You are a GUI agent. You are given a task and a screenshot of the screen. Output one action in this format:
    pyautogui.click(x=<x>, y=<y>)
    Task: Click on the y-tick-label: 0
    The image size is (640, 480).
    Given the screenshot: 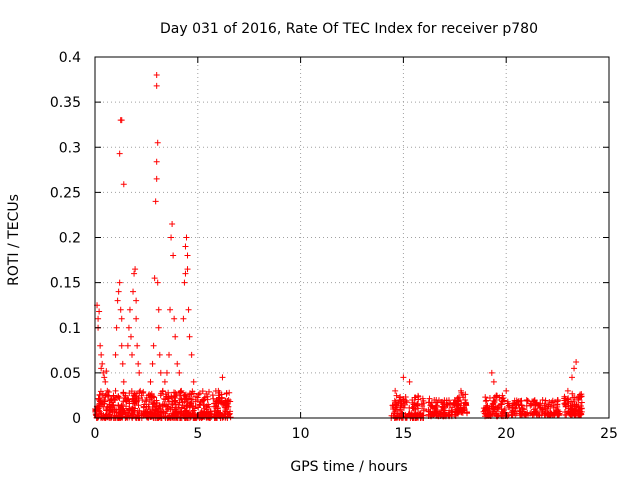 What is the action you would take?
    pyautogui.click(x=76, y=419)
    